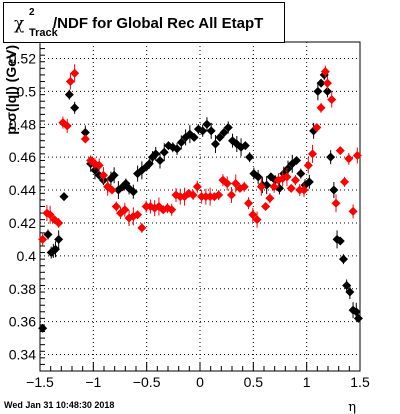 The width and height of the screenshot is (400, 414). I want to click on y-tick-label: 0.42, so click(22, 223).